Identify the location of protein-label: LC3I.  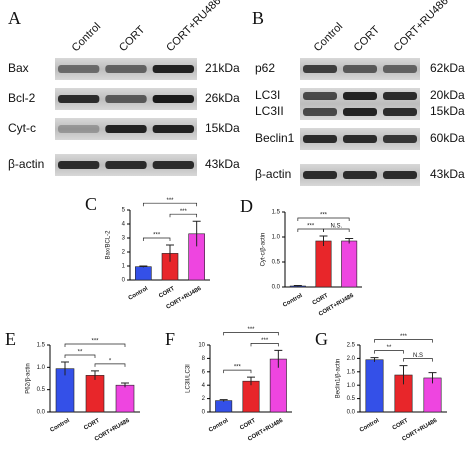
(267, 95).